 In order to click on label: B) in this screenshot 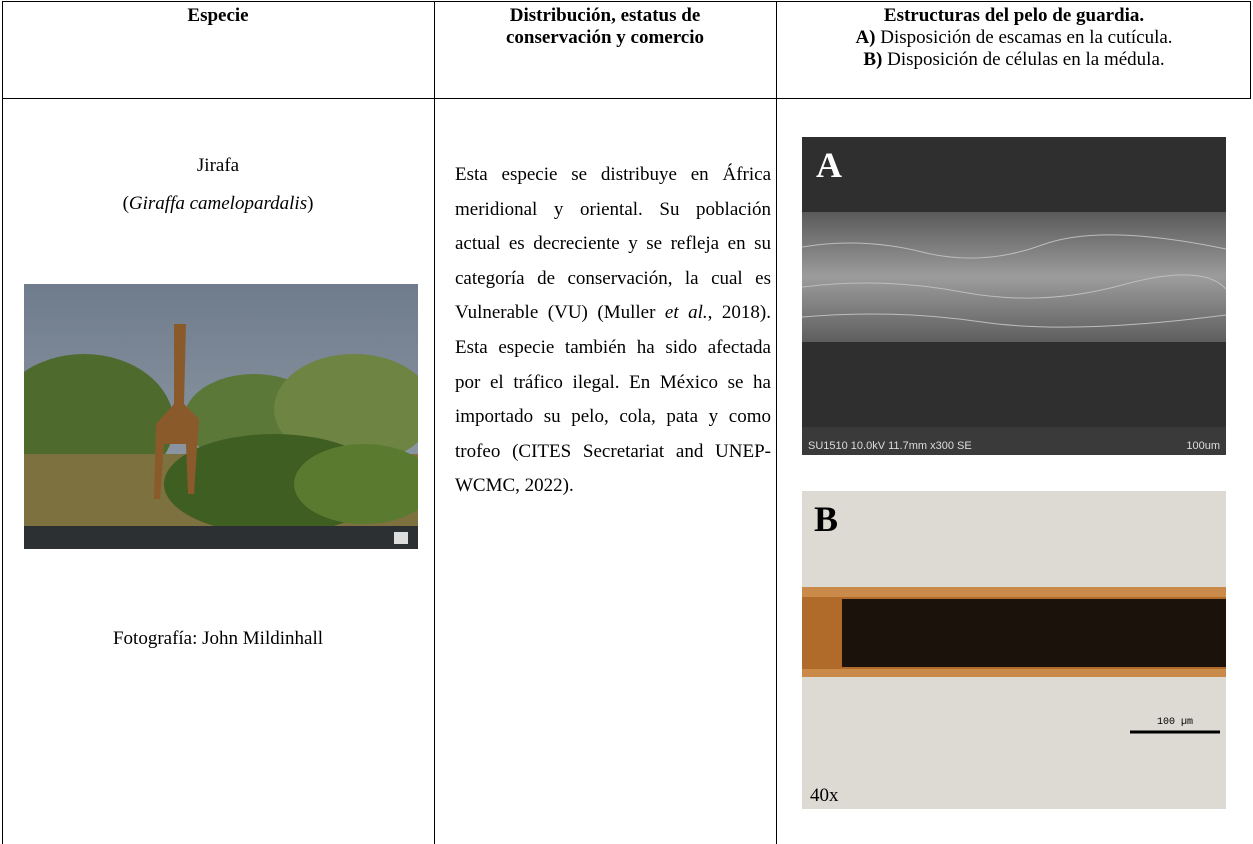, I will do `click(873, 59)`.